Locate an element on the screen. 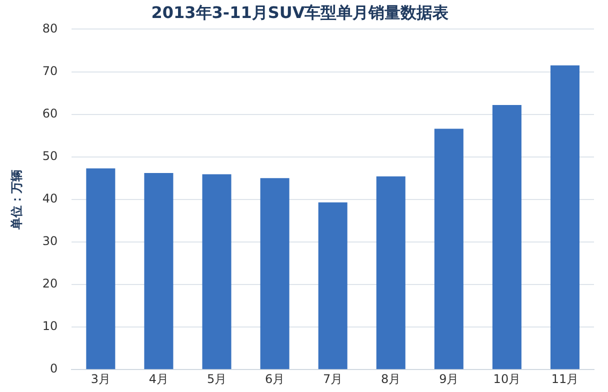  y-tick-label: 40 is located at coordinates (50, 199).